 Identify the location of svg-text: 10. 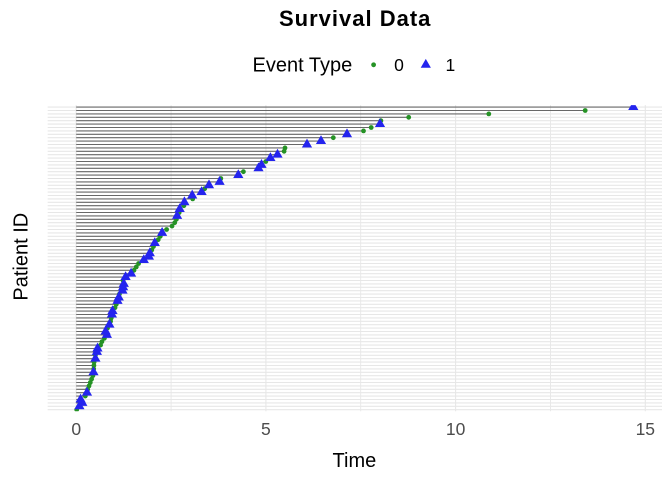
(456, 429).